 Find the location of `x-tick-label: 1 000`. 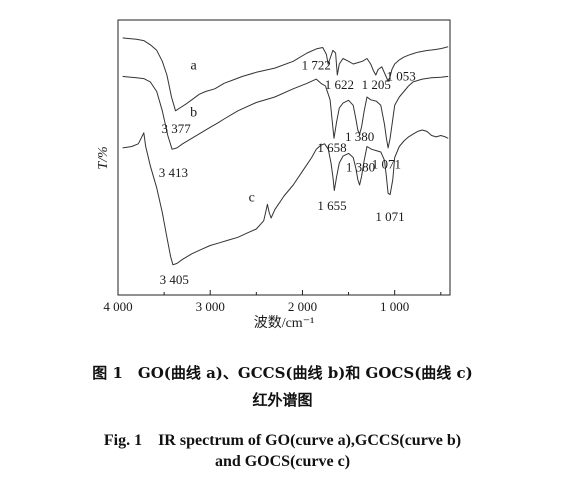

x-tick-label: 1 000 is located at coordinates (394, 306).